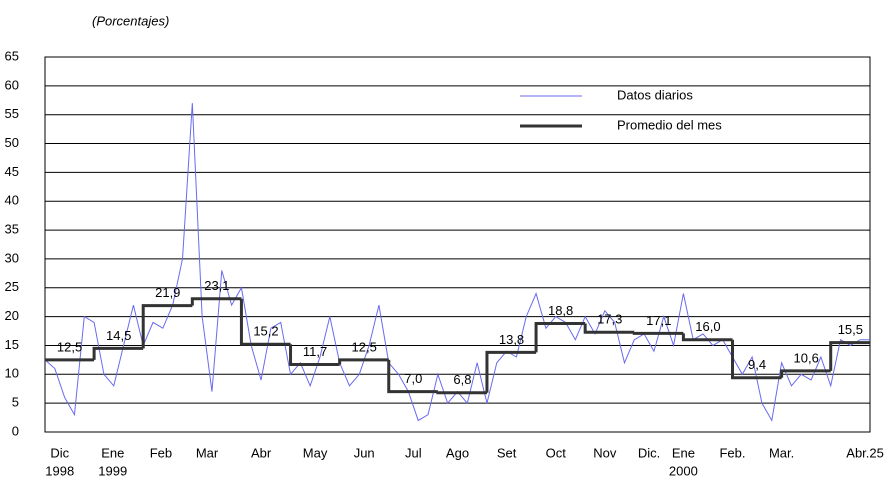  What do you see at coordinates (12, 257) in the screenshot?
I see `y-tick-label: 30` at bounding box center [12, 257].